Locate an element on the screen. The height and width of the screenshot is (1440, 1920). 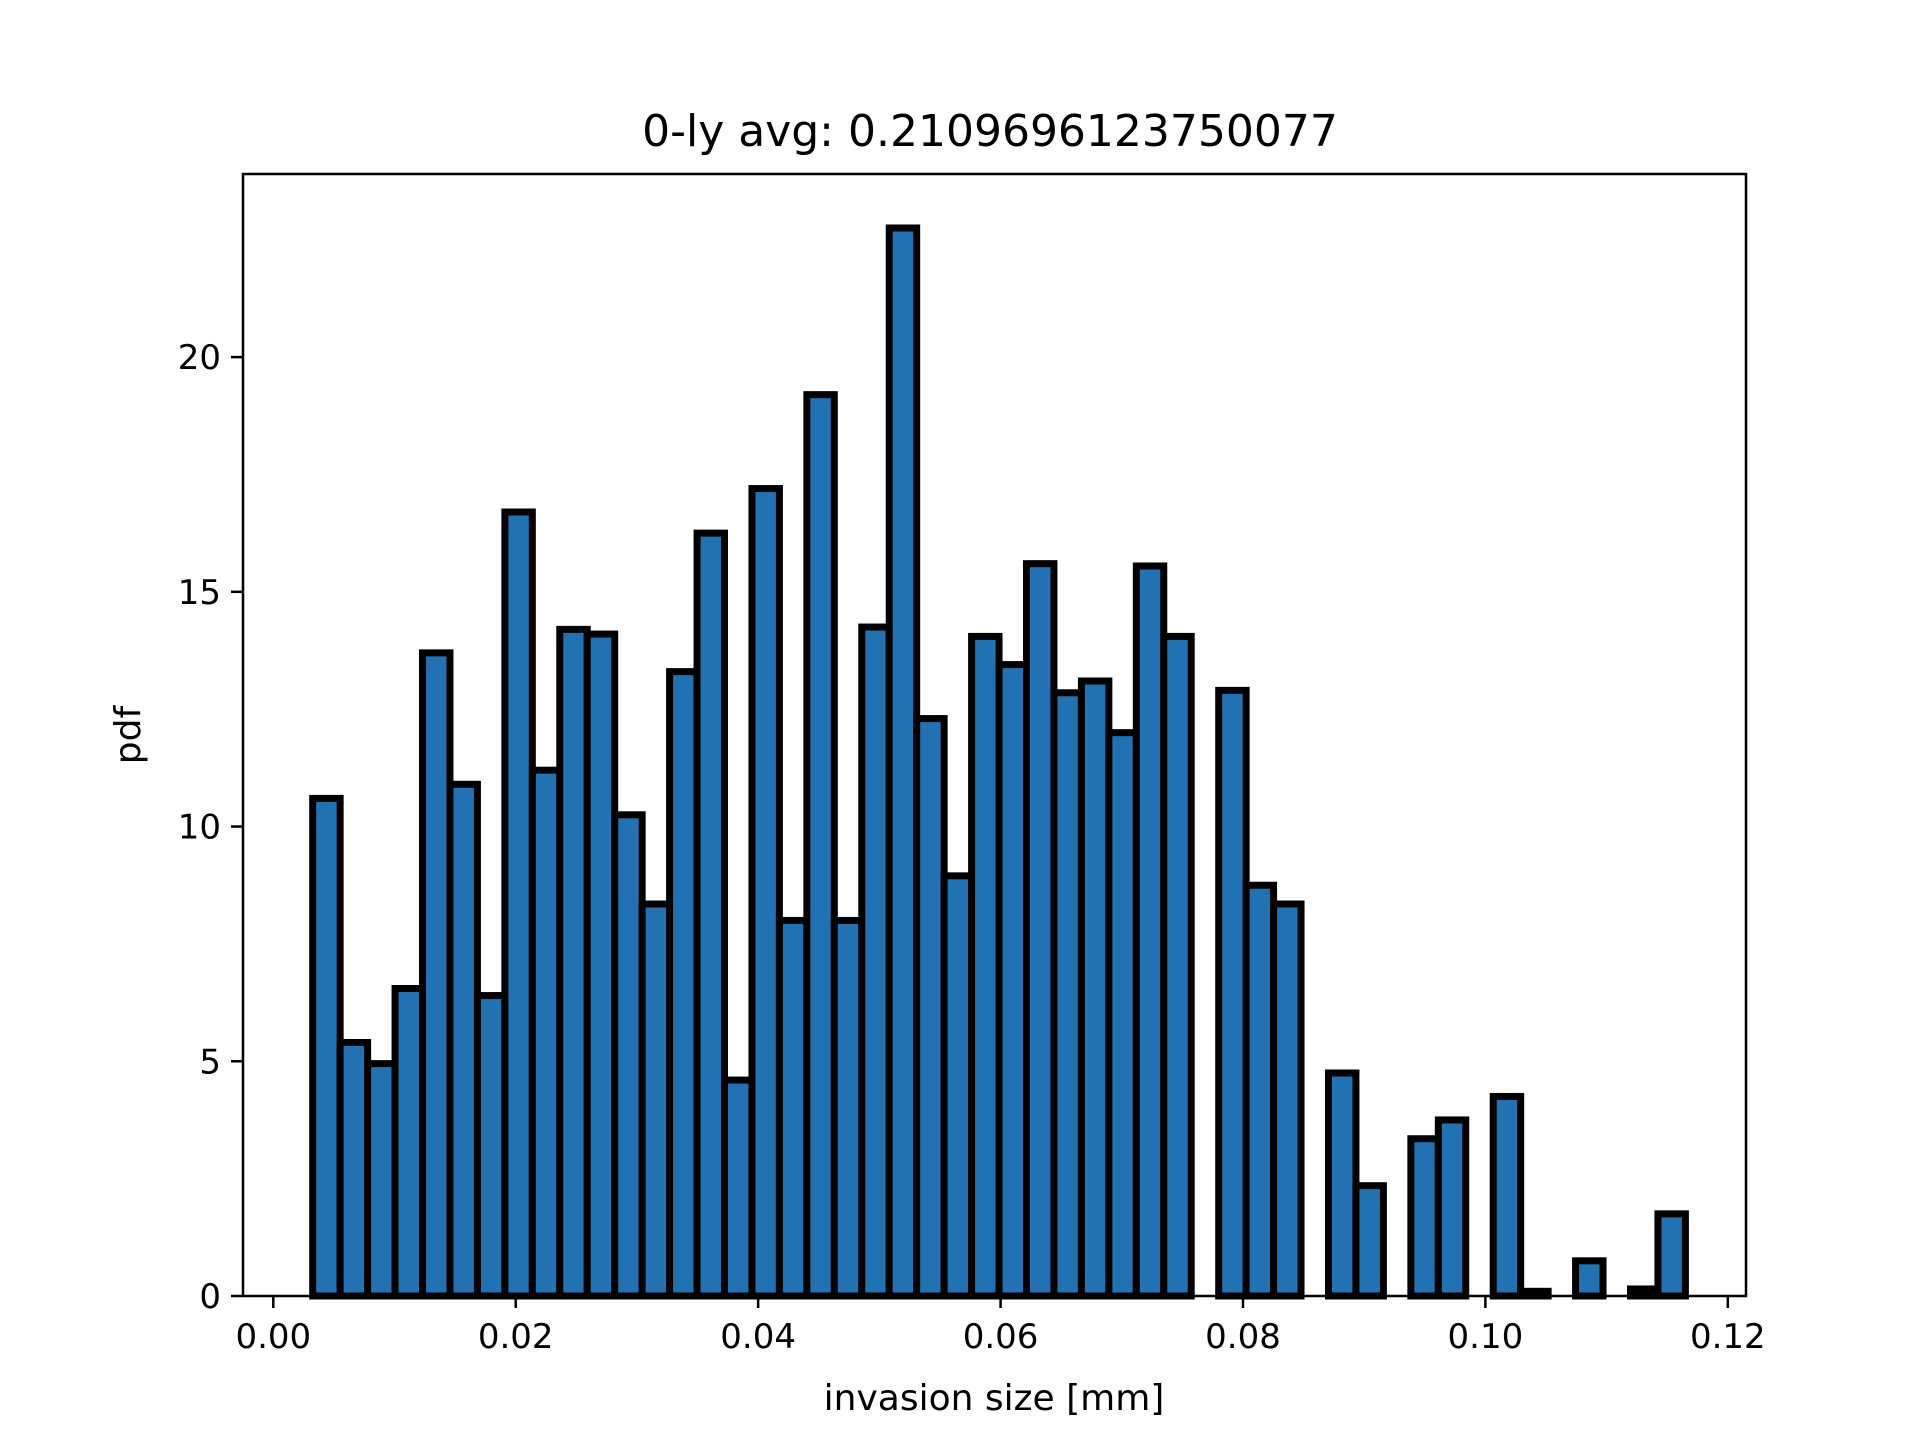
x-tick-label: 0.04 is located at coordinates (758, 1337).